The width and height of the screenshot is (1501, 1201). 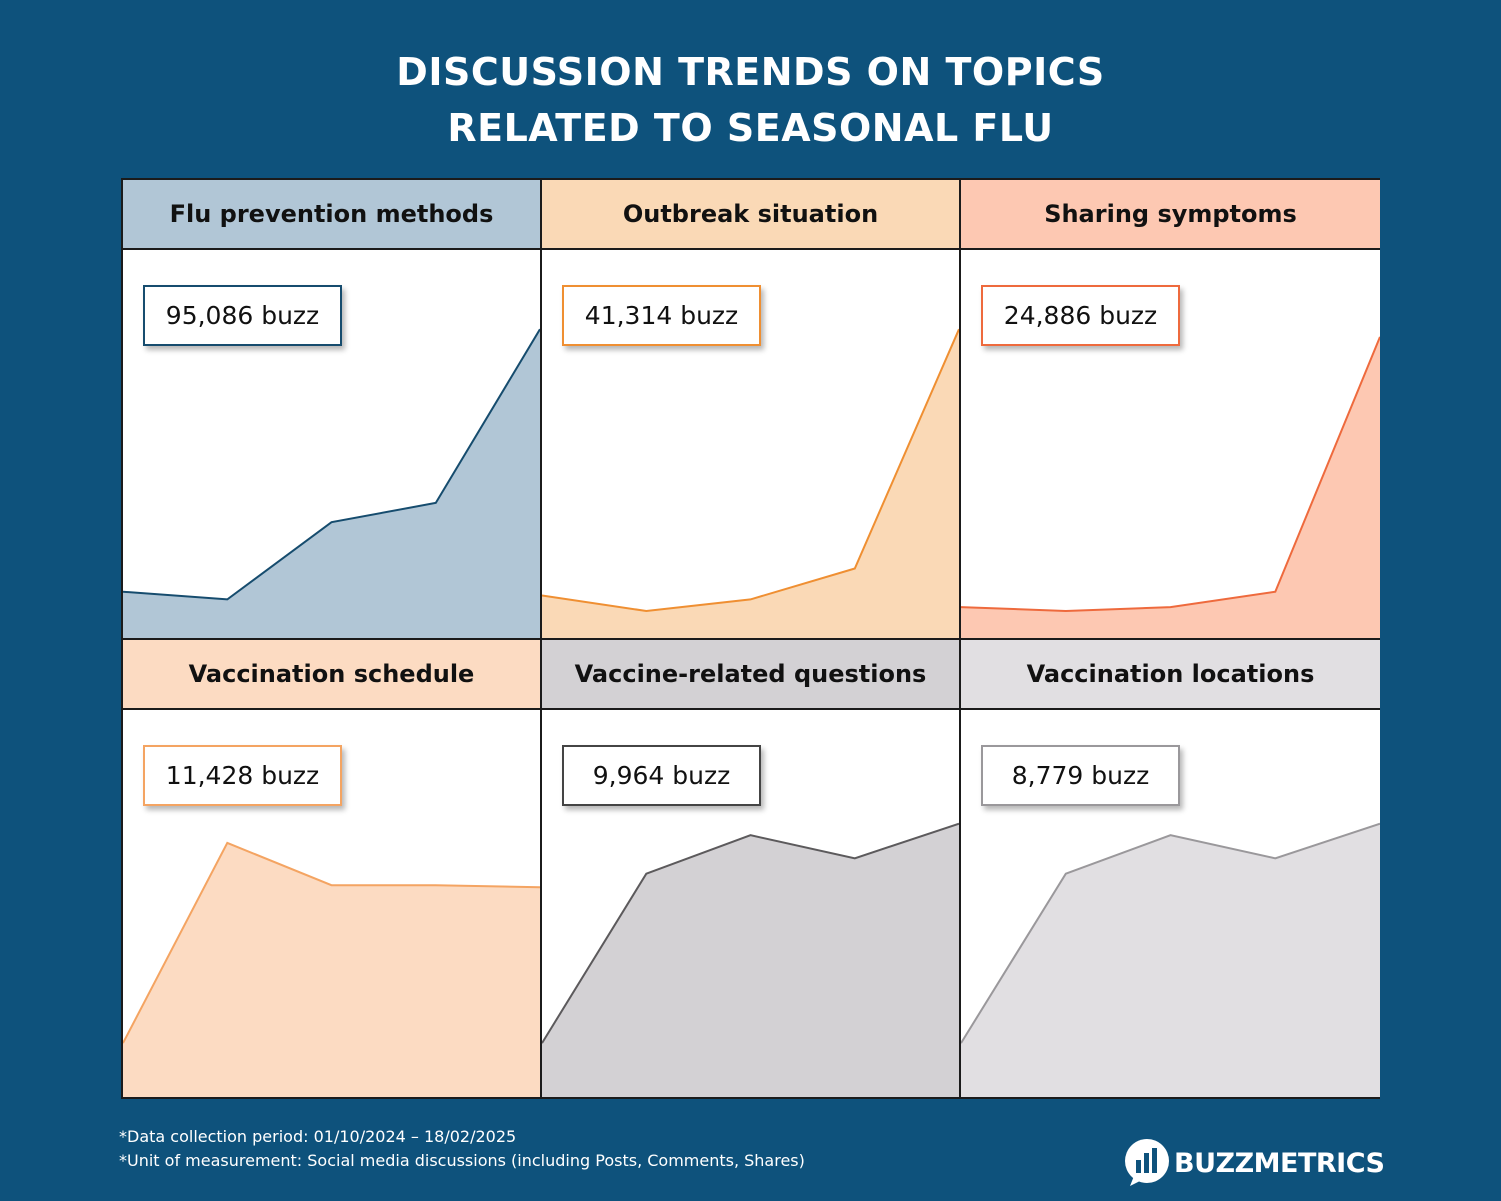 What do you see at coordinates (1170, 215) in the screenshot?
I see `chart-panel-title: Sharing symptoms` at bounding box center [1170, 215].